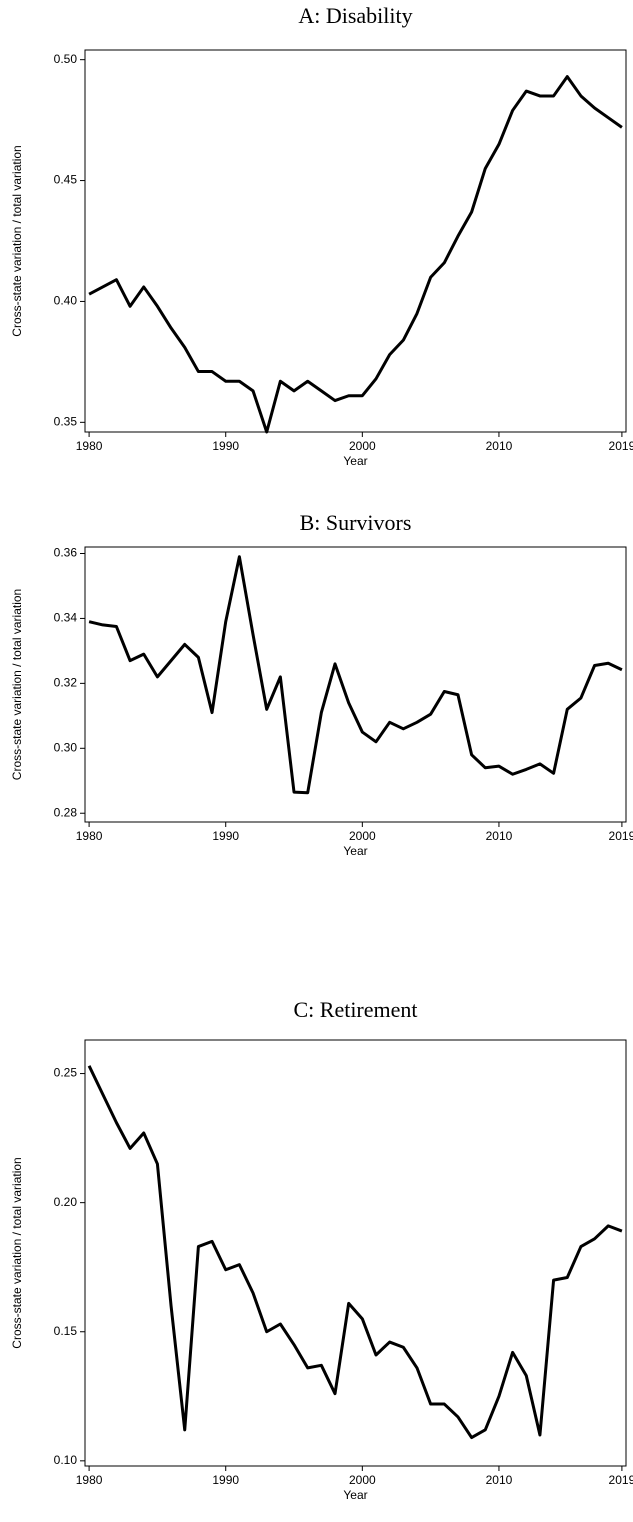 This screenshot has width=633, height=1522. What do you see at coordinates (66, 1331) in the screenshot?
I see `y-tick-label: 0.15` at bounding box center [66, 1331].